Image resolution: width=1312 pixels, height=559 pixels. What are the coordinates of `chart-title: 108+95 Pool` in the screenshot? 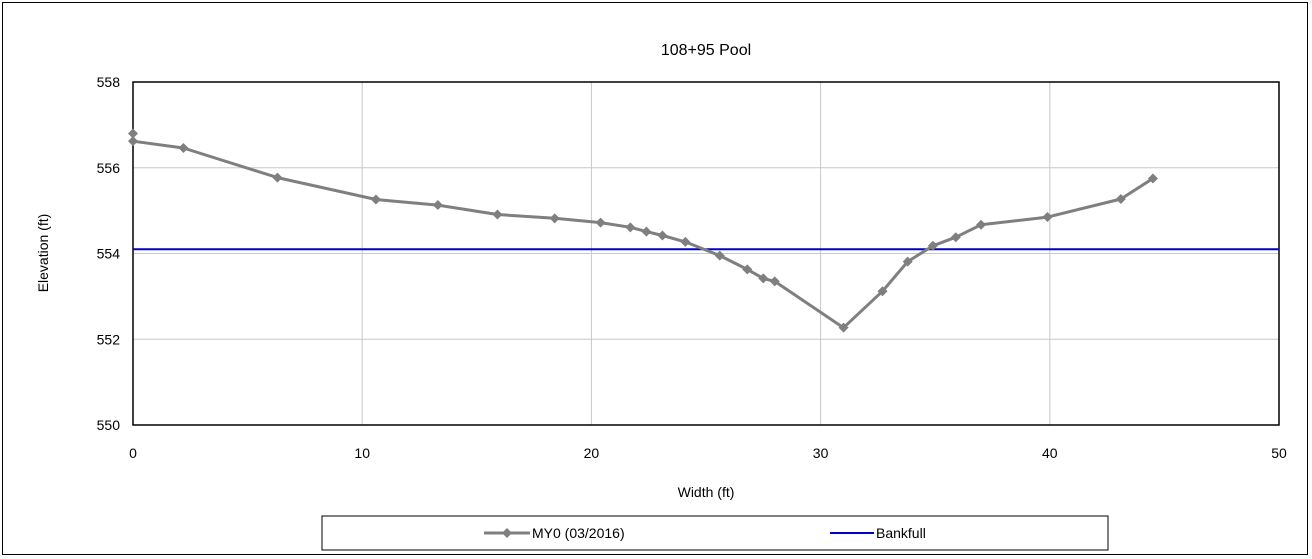 It's located at (706, 50).